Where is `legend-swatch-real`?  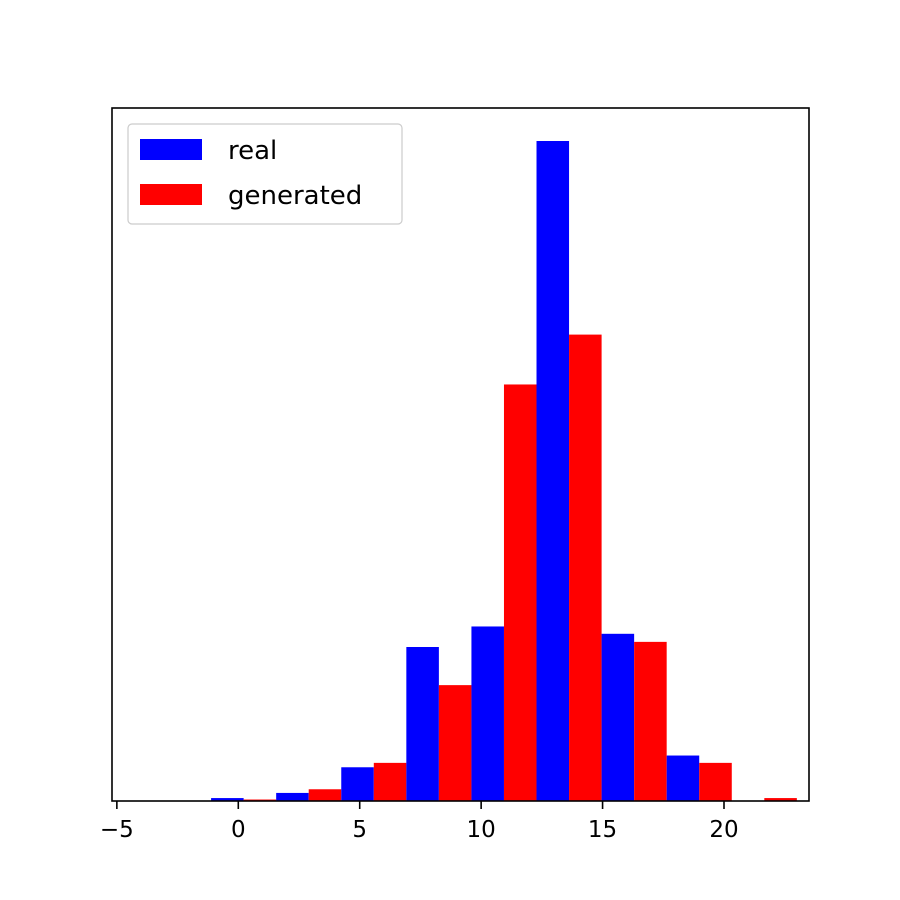 legend-swatch-real is located at coordinates (171, 149).